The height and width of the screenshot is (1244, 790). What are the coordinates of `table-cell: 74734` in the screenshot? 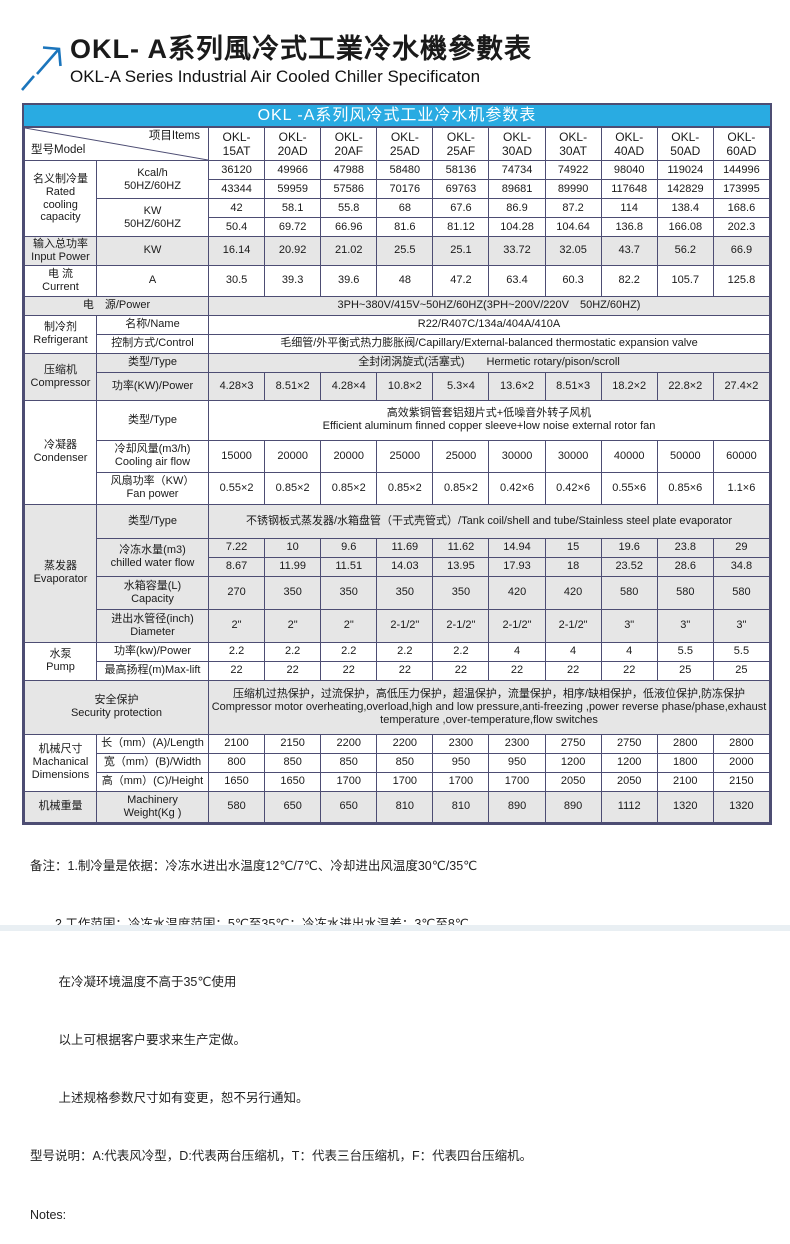 It's located at (517, 170).